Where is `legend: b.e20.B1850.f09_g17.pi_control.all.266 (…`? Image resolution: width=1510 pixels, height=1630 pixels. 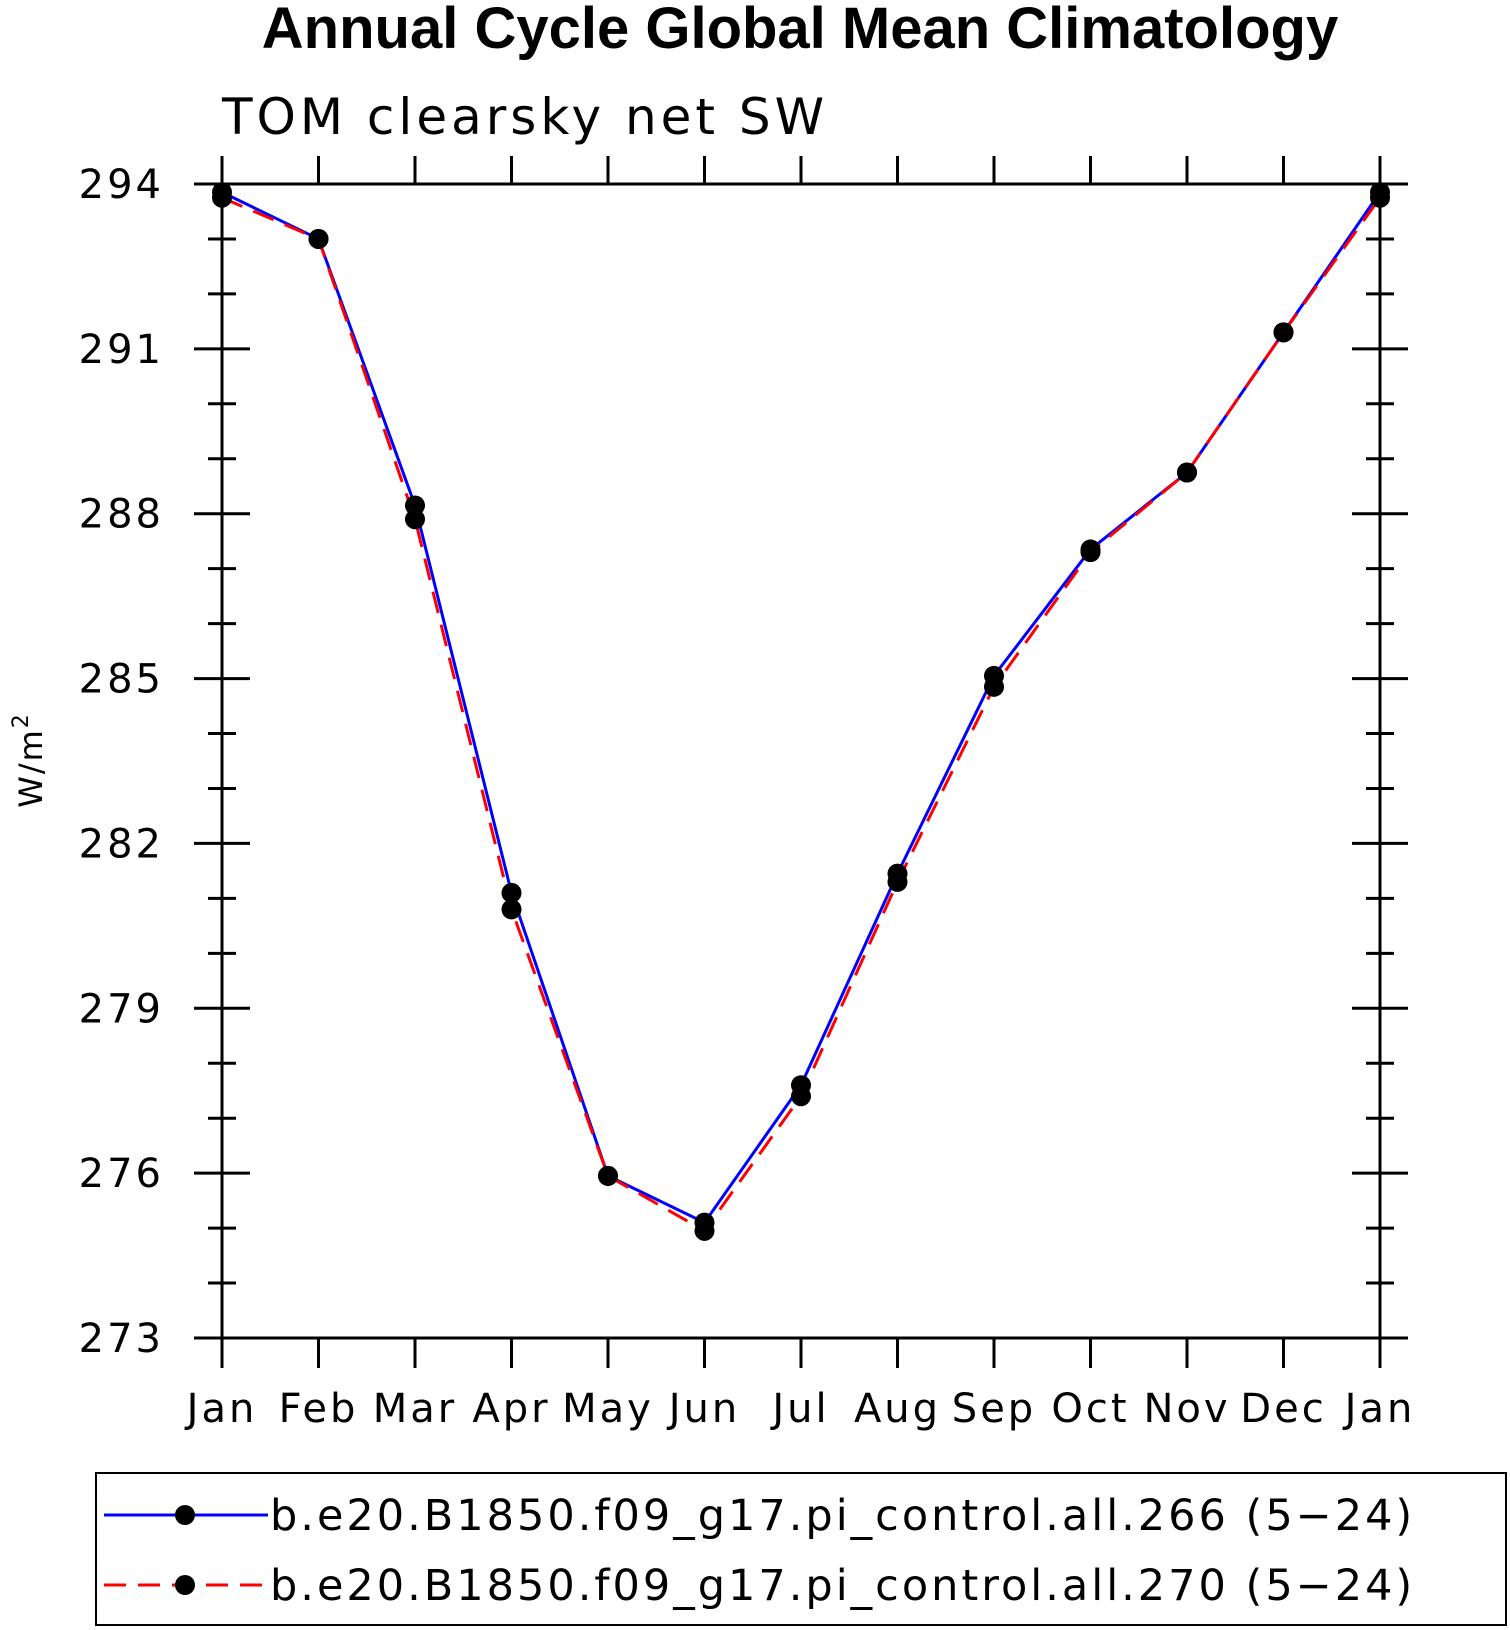 legend: b.e20.B1850.f09_g17.pi_control.all.266 (… is located at coordinates (801, 1549).